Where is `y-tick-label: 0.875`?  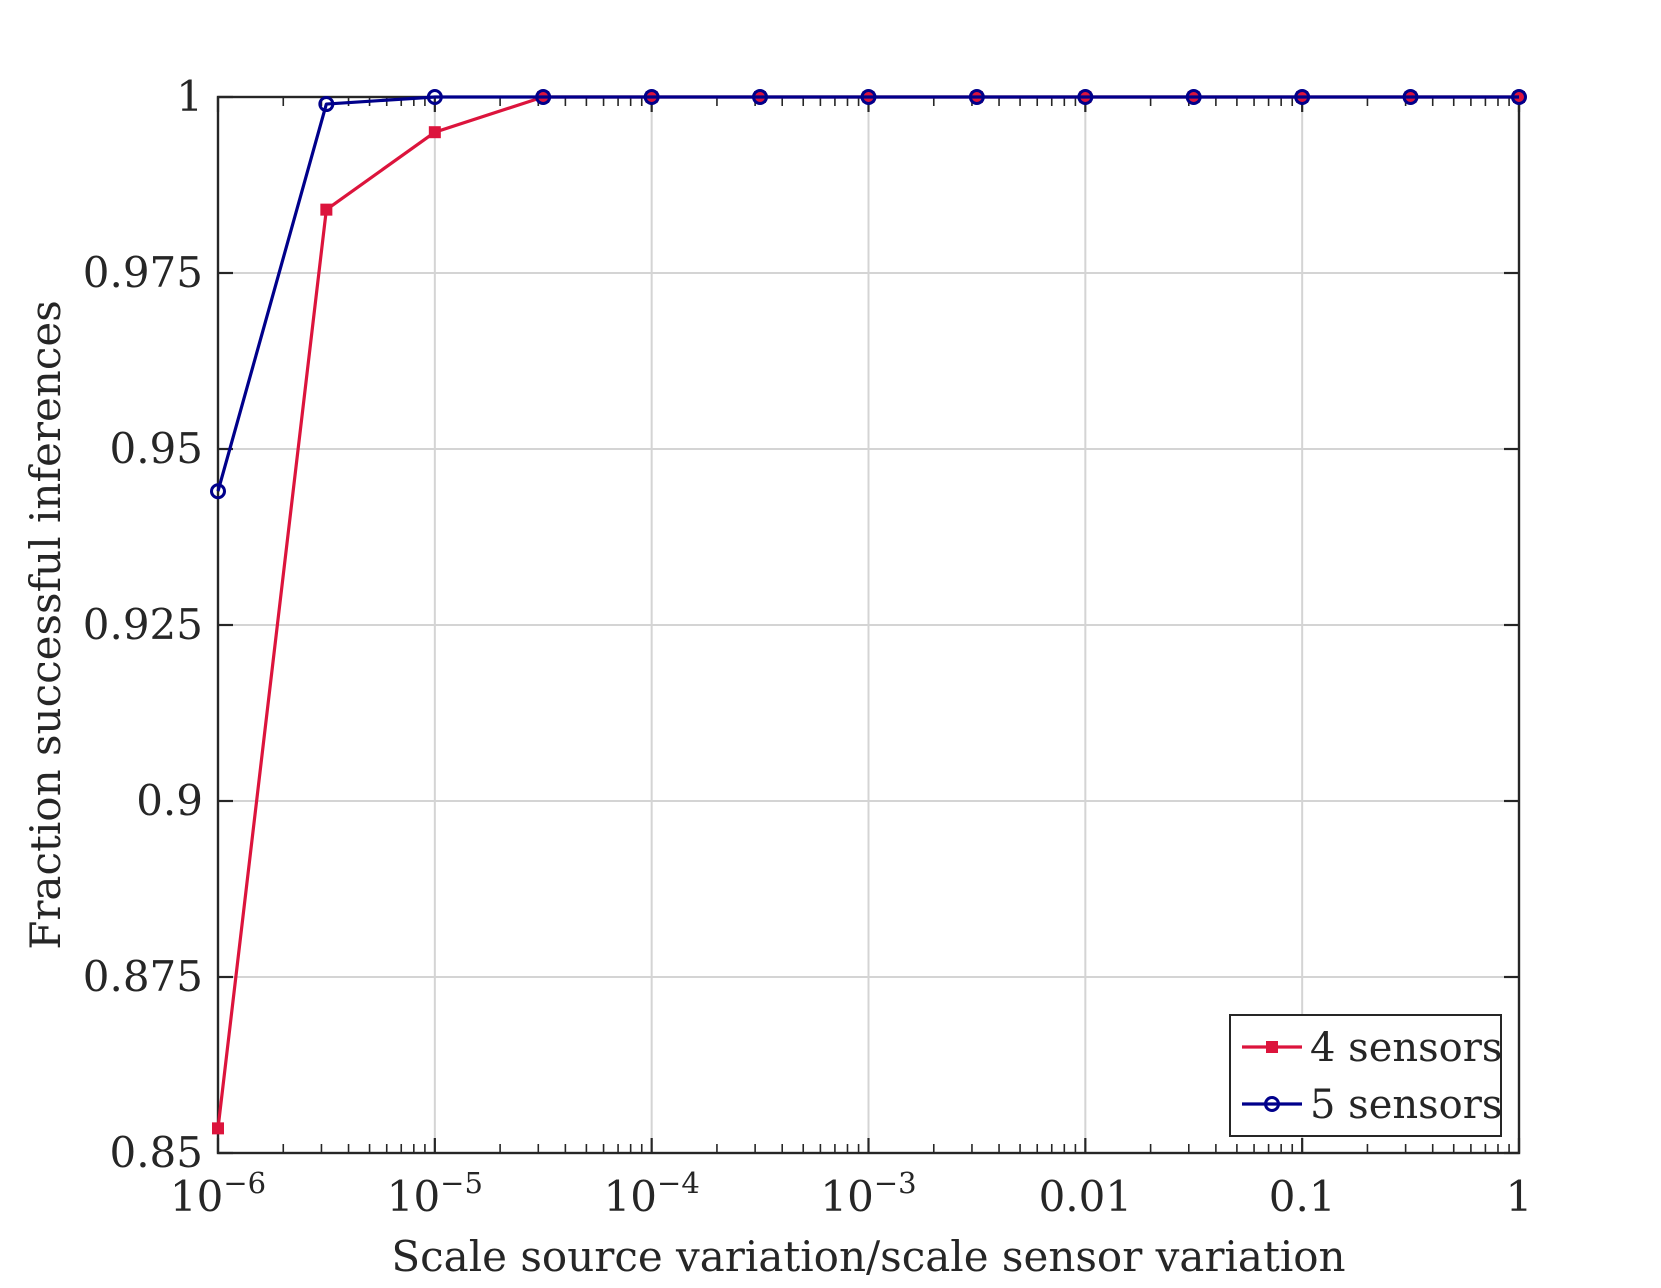 y-tick-label: 0.875 is located at coordinates (143, 976).